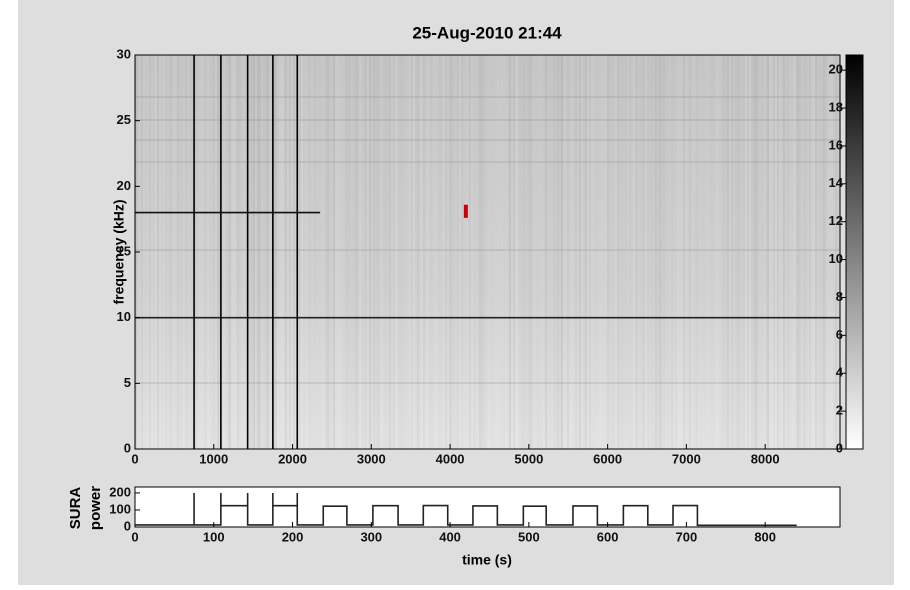 Image resolution: width=910 pixels, height=590 pixels. I want to click on colorbar-tick-label: 6, so click(839, 334).